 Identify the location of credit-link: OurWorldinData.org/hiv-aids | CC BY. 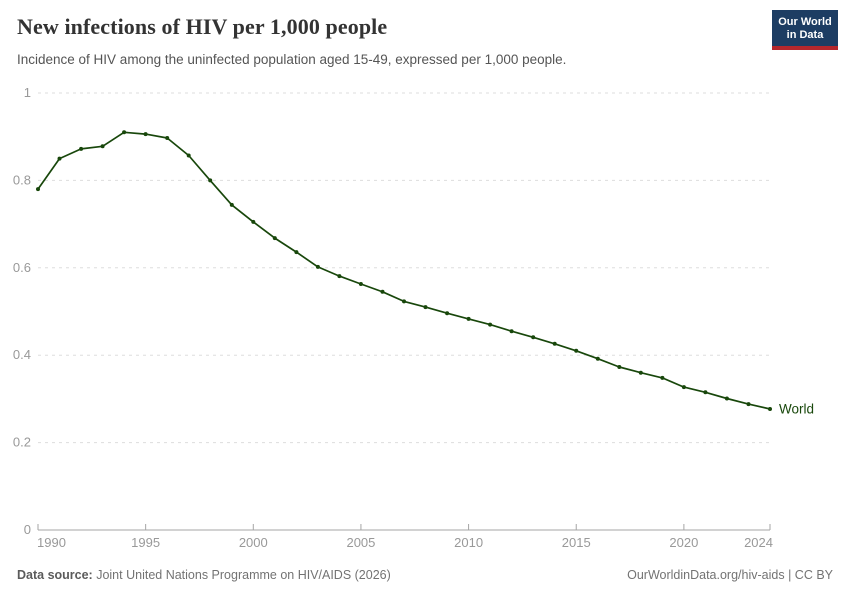
(730, 575).